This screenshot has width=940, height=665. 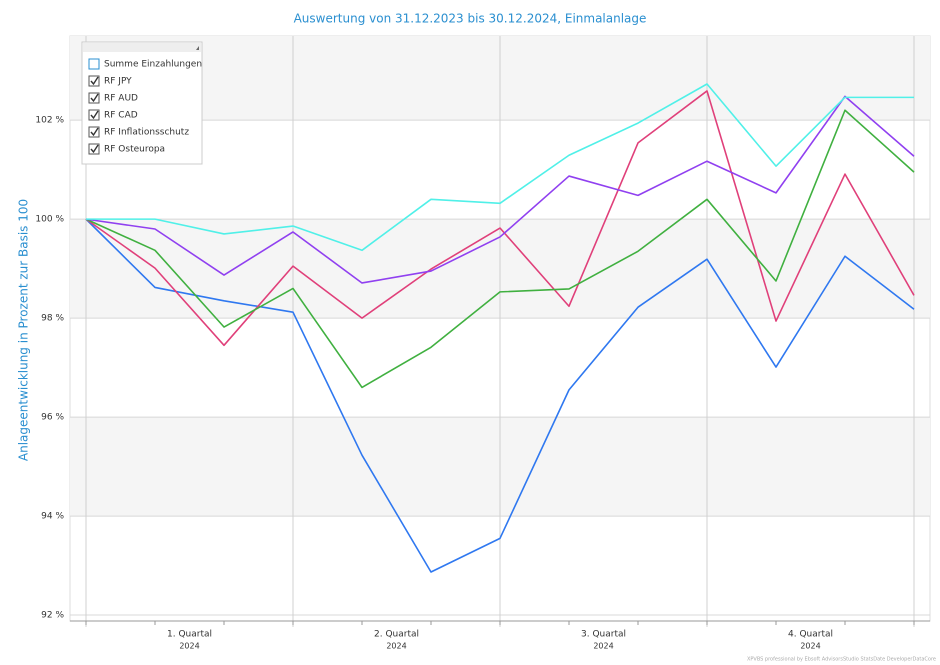 What do you see at coordinates (52, 319) in the screenshot?
I see `y-tick-label: 98 %` at bounding box center [52, 319].